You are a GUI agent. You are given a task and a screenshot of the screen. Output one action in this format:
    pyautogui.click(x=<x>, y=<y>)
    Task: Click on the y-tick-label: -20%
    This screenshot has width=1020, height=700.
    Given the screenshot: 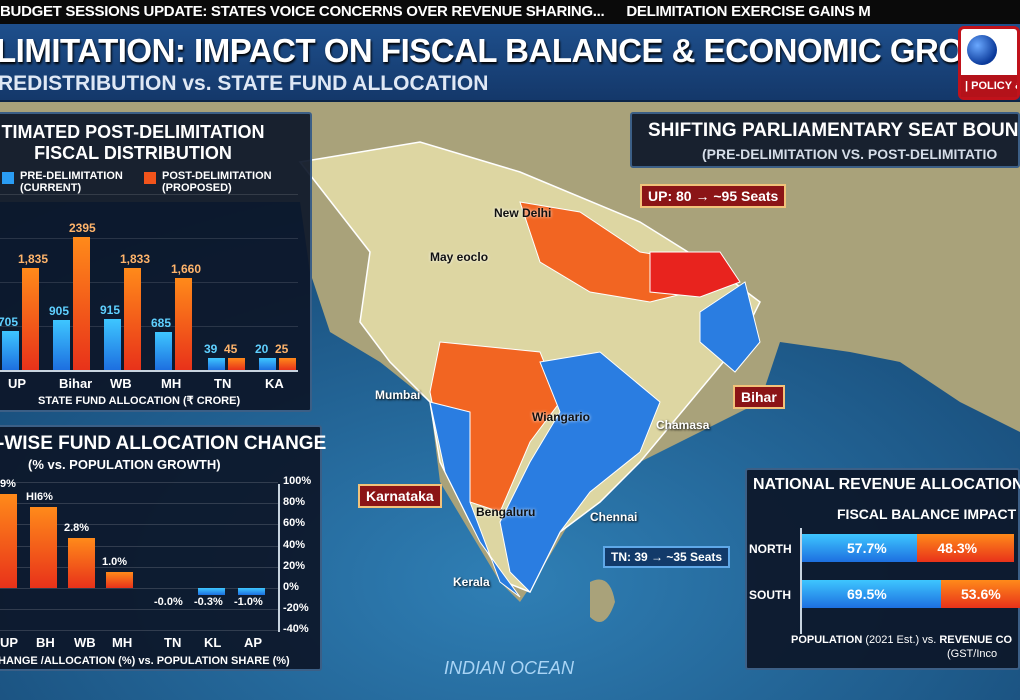 What is the action you would take?
    pyautogui.click(x=296, y=608)
    